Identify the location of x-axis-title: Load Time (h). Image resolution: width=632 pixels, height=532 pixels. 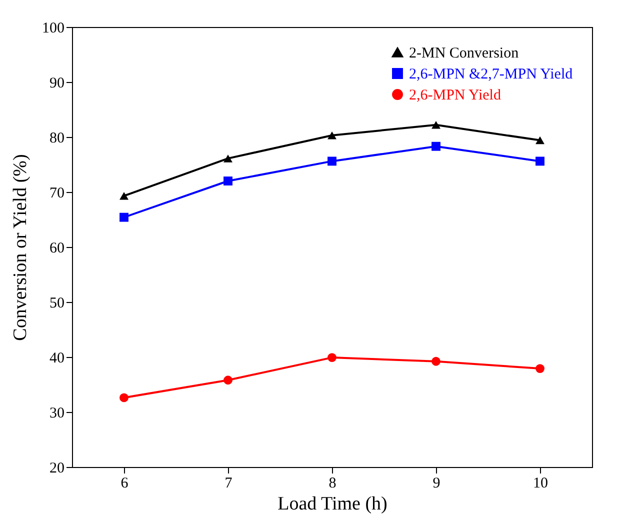
(333, 504).